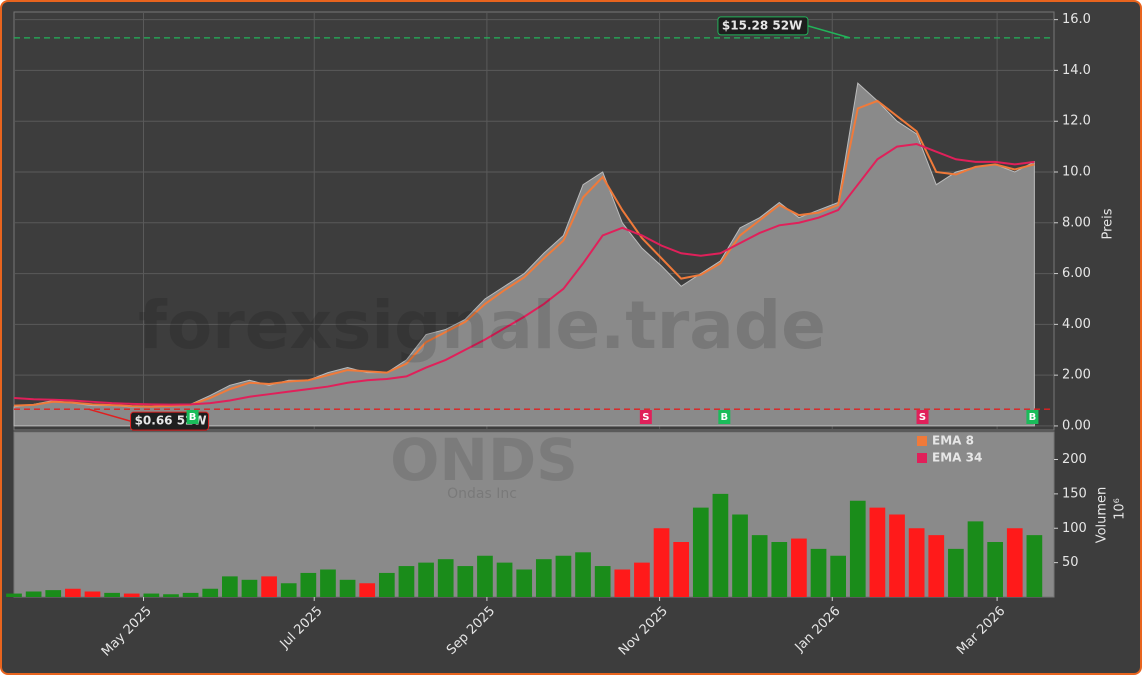 Image resolution: width=1142 pixels, height=675 pixels. I want to click on y-tick-label: 0.00, so click(1076, 425).